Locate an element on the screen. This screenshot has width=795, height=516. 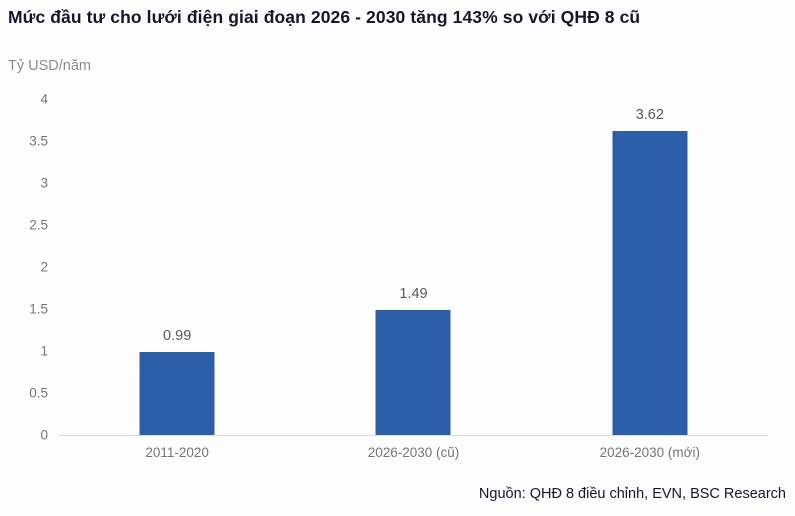
y-tick-label: 0.5 is located at coordinates (38, 393).